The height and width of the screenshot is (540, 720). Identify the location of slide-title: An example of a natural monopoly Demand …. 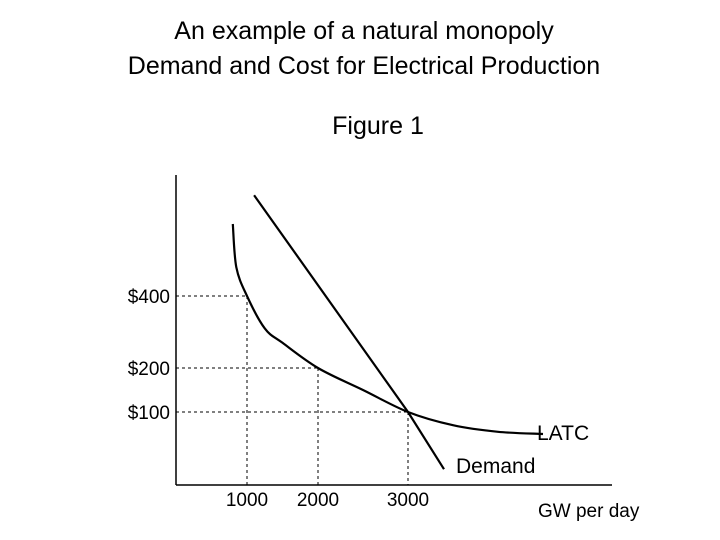
(360, 49).